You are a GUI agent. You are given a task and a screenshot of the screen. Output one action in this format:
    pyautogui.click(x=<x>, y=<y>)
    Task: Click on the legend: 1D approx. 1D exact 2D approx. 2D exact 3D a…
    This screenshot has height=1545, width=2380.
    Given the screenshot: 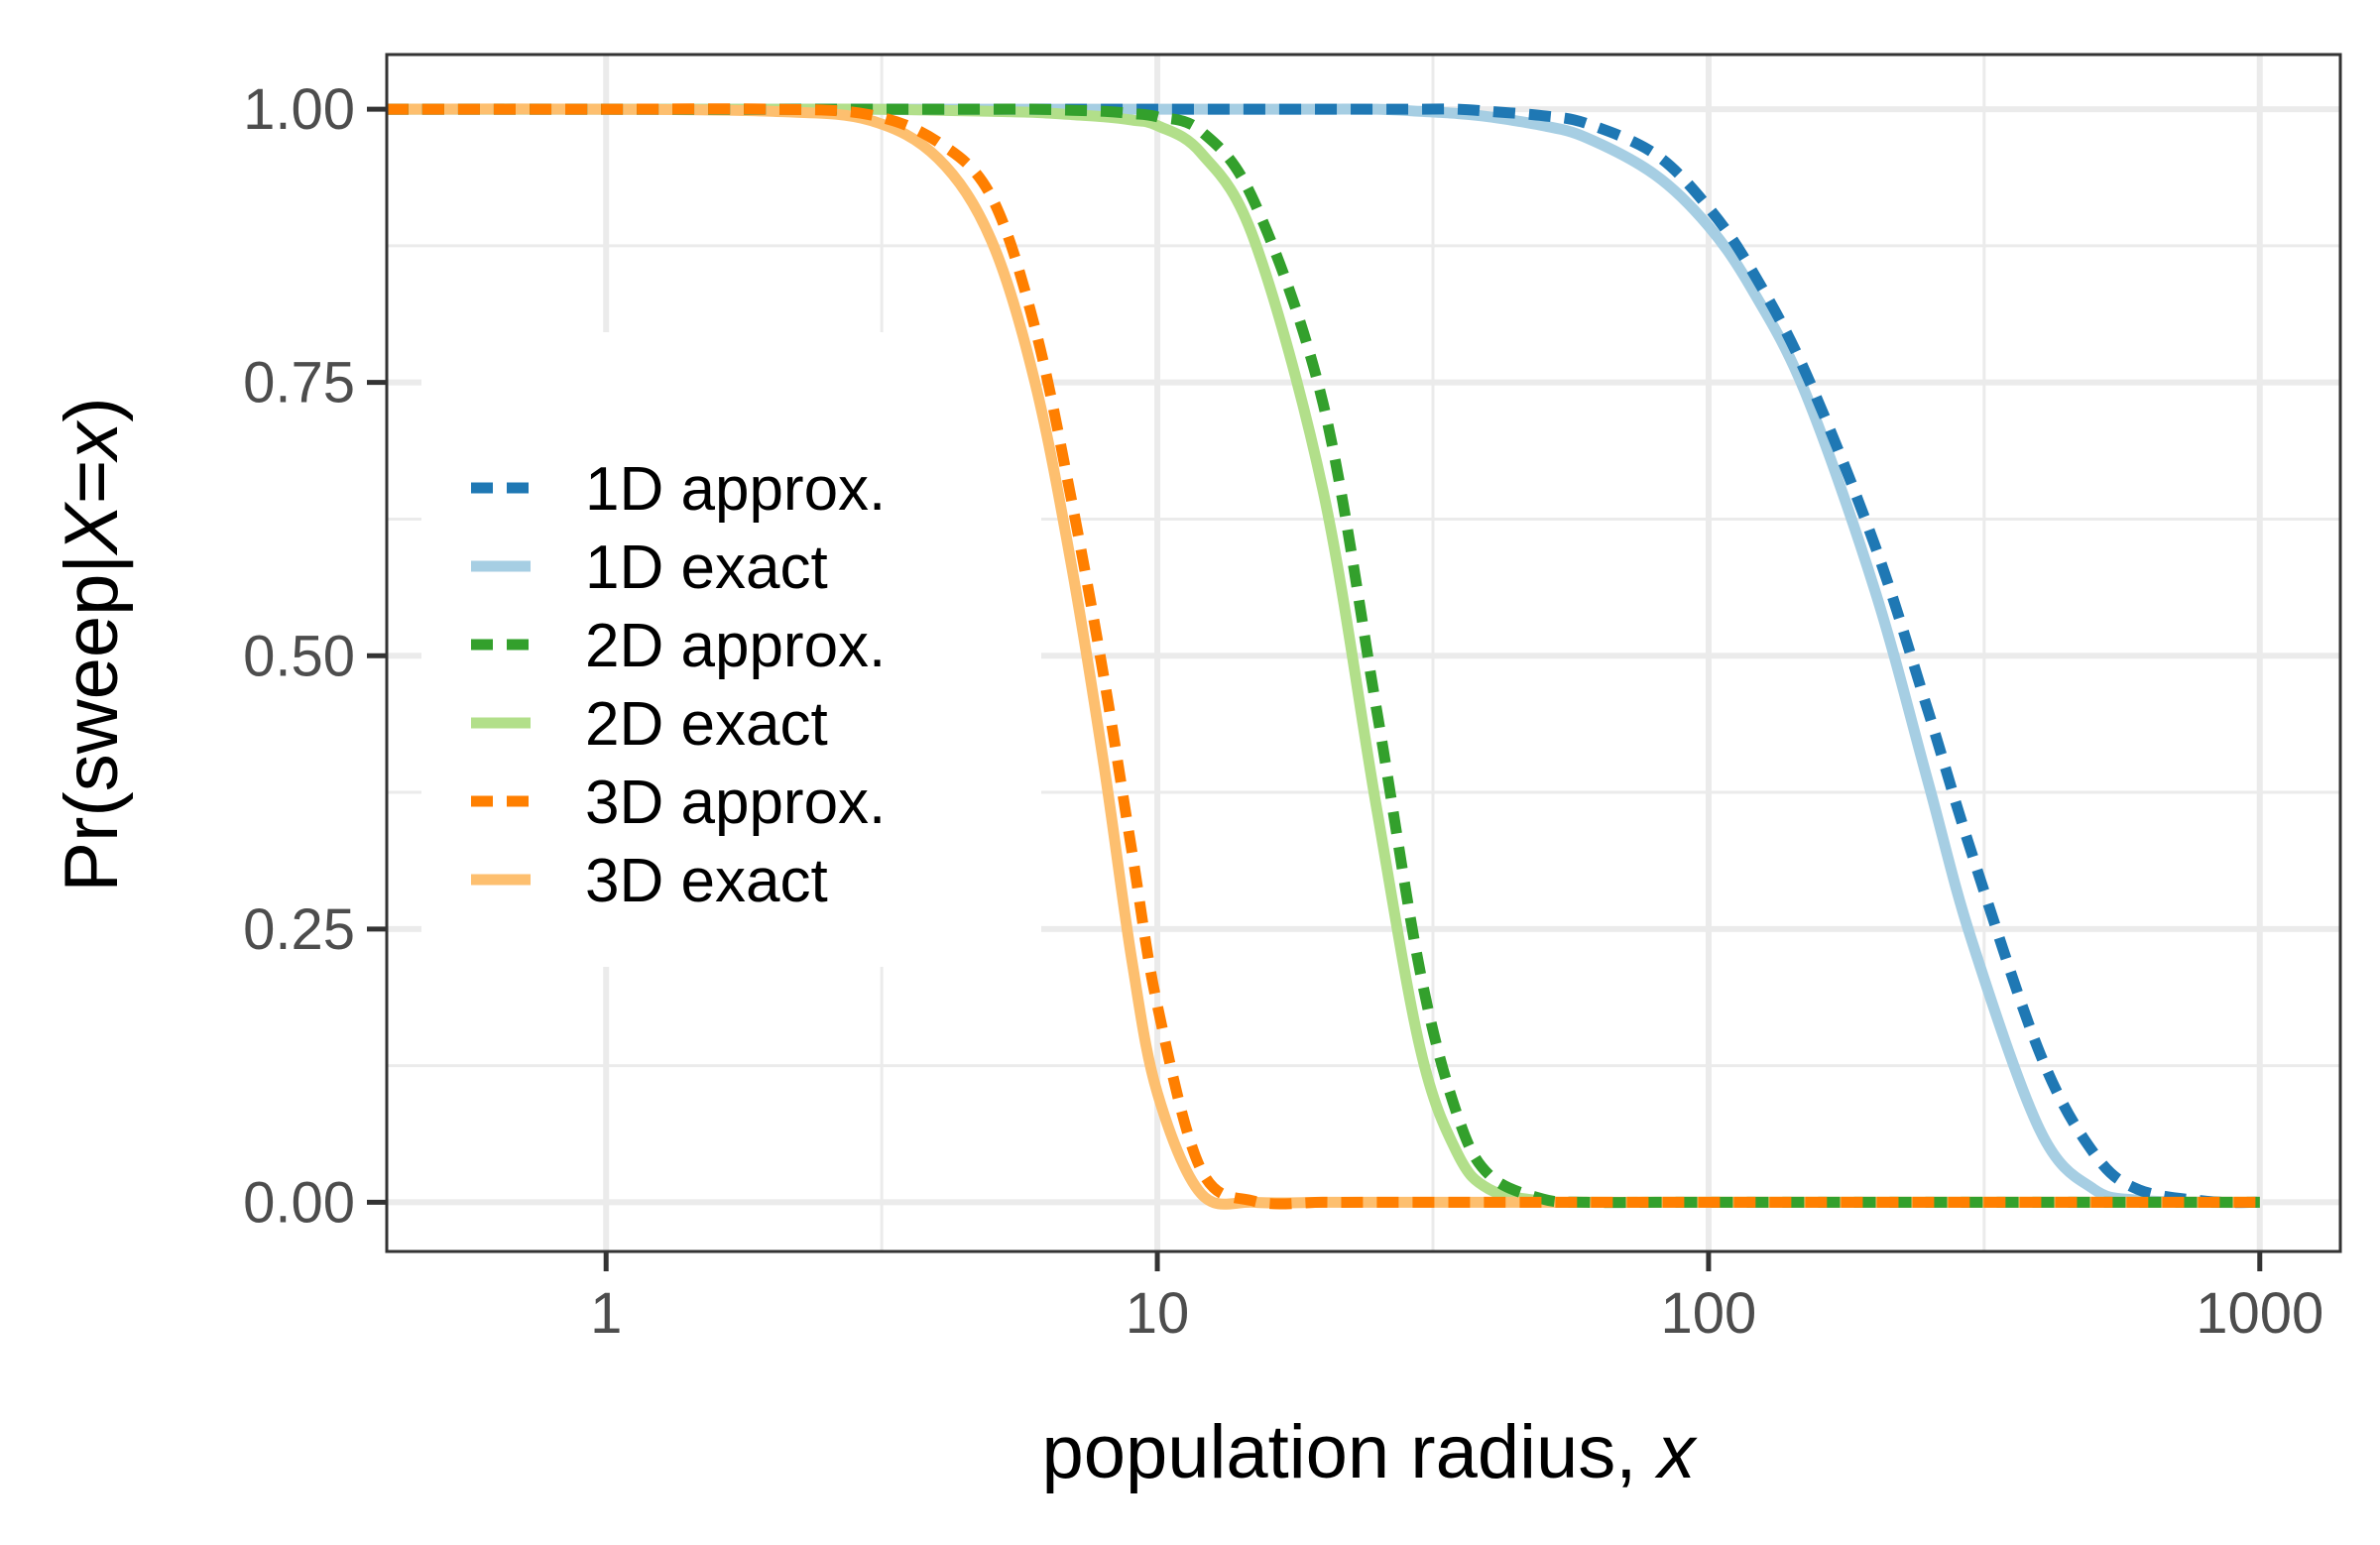 What is the action you would take?
    pyautogui.click(x=678, y=685)
    